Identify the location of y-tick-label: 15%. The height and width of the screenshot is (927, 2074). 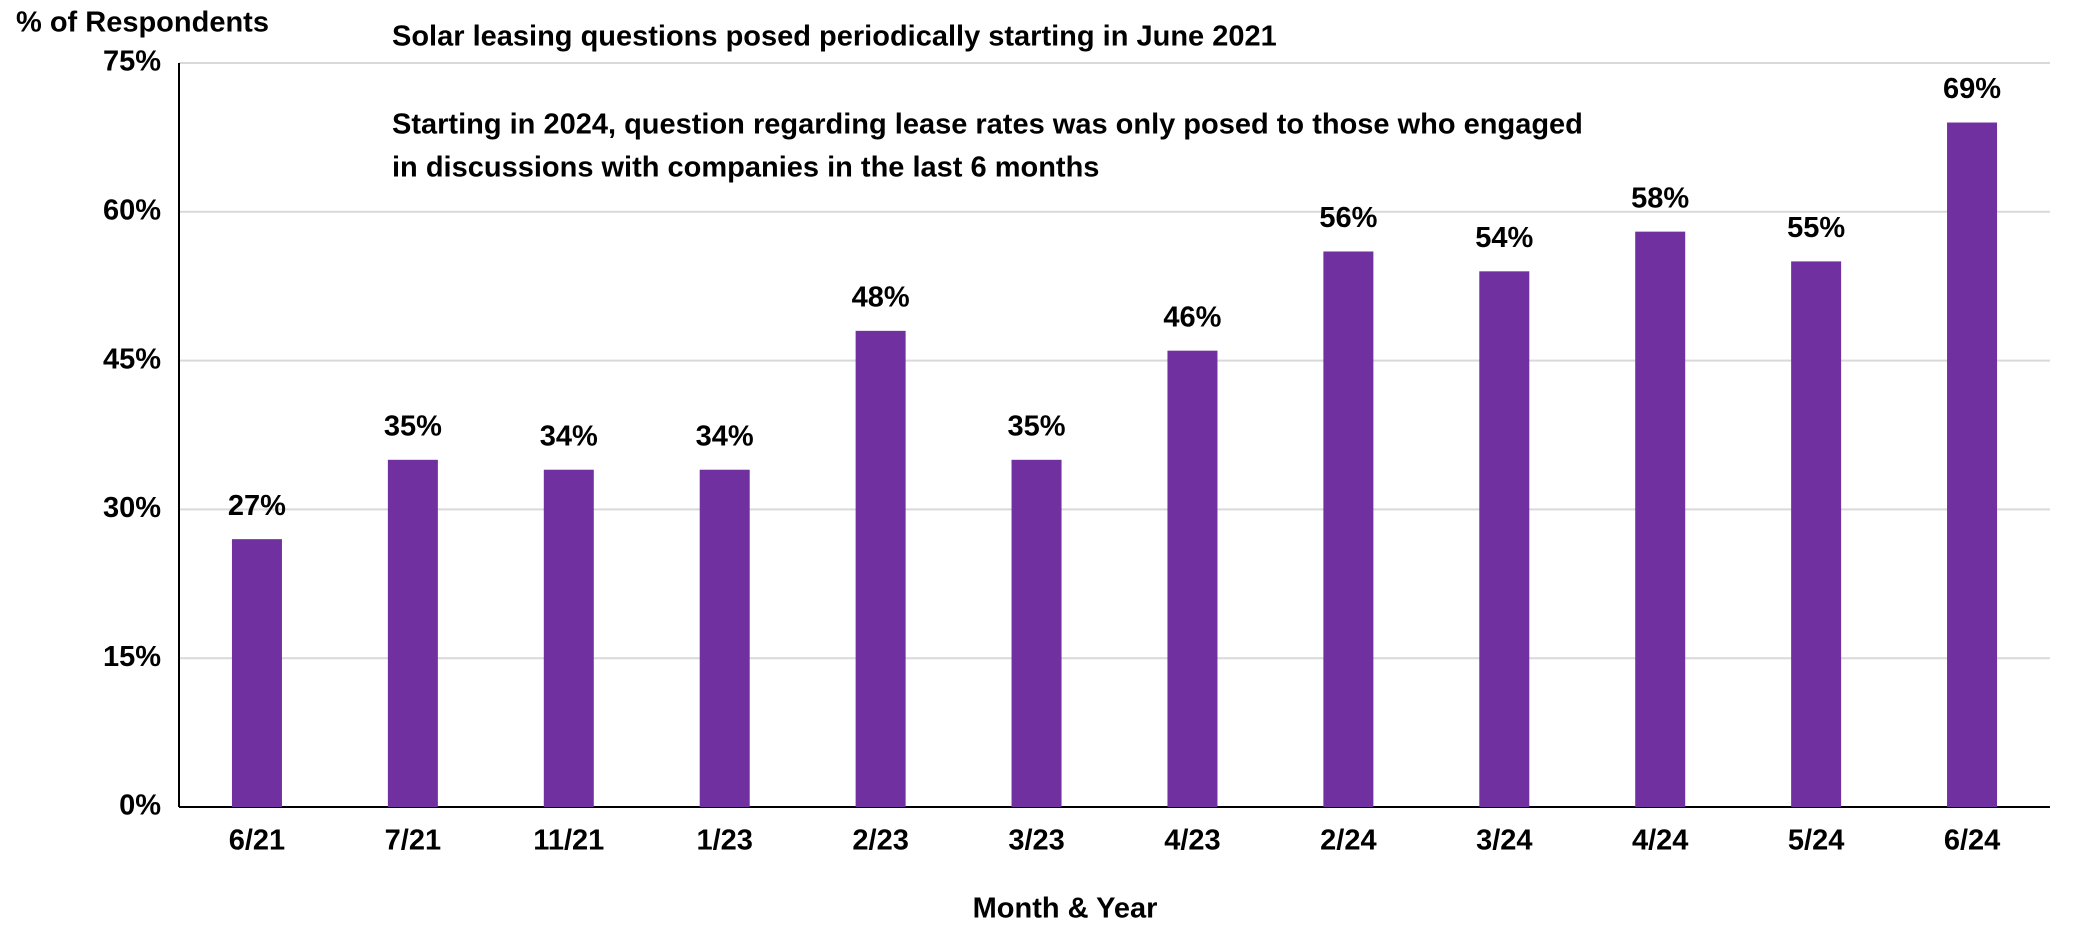
(132, 657).